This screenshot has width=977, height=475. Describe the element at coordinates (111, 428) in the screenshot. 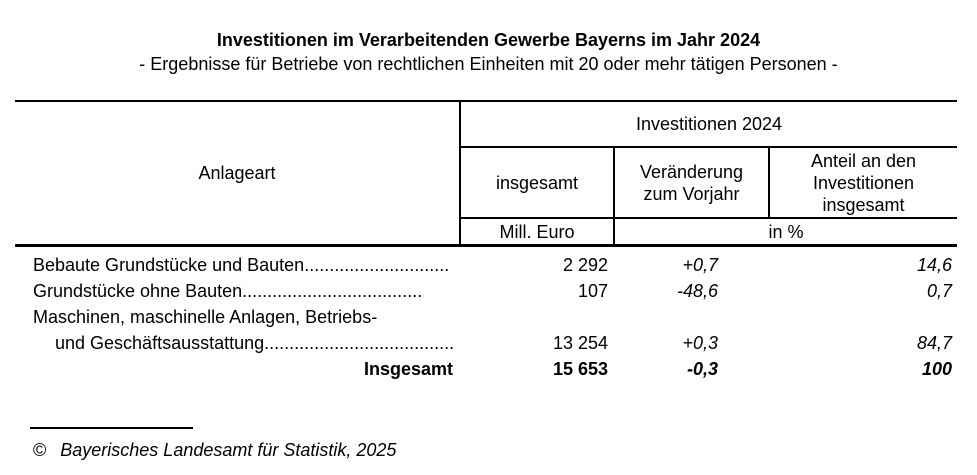

I see `footnote-divider` at that location.